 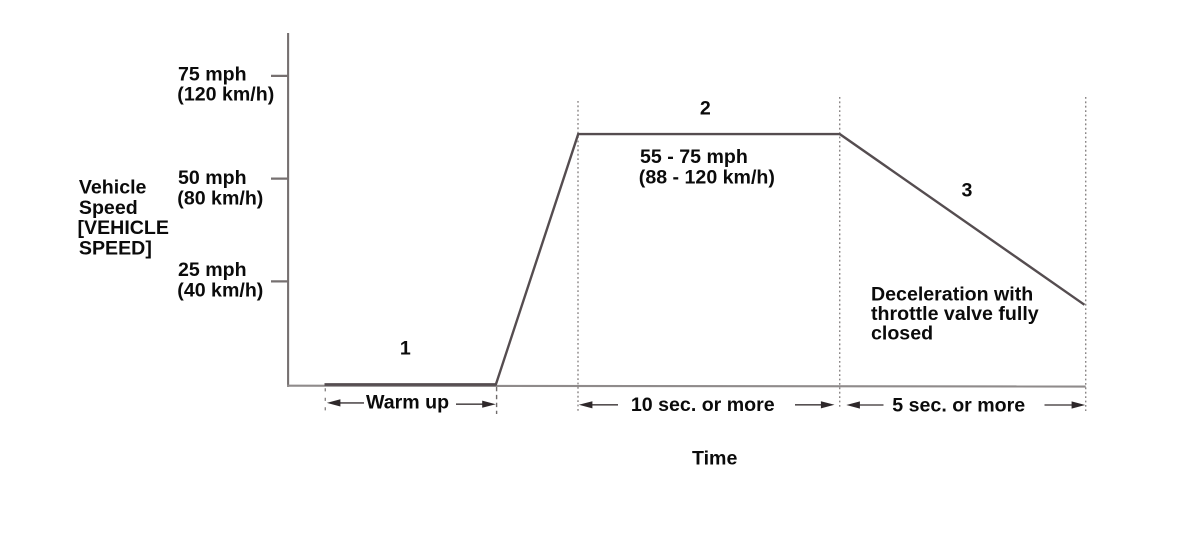 I want to click on svg-text: SPEED], so click(x=115, y=248).